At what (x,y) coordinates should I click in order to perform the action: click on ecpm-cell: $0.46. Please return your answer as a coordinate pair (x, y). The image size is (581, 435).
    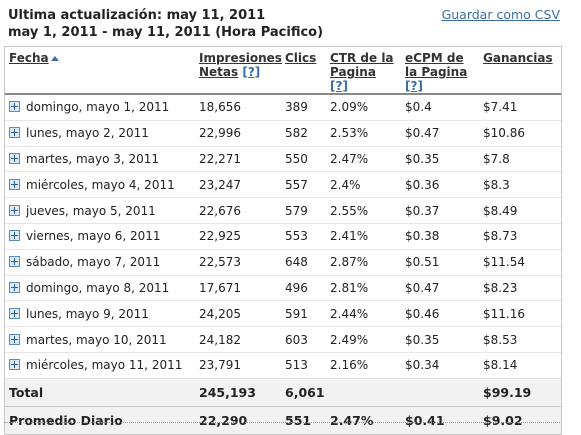
    Looking at the image, I should click on (440, 314).